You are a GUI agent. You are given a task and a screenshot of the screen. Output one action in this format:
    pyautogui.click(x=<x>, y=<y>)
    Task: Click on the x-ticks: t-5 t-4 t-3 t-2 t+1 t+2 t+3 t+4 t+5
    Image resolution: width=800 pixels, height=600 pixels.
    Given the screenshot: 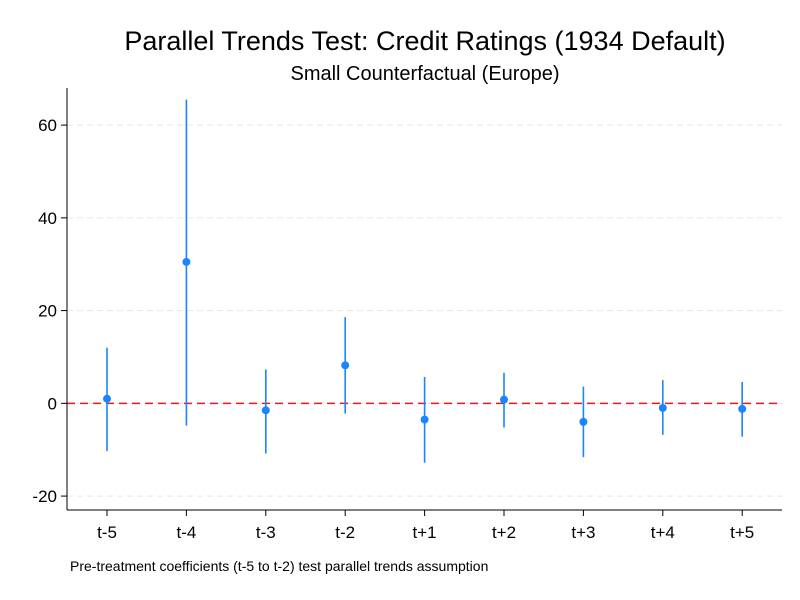 What is the action you would take?
    pyautogui.click(x=425, y=526)
    